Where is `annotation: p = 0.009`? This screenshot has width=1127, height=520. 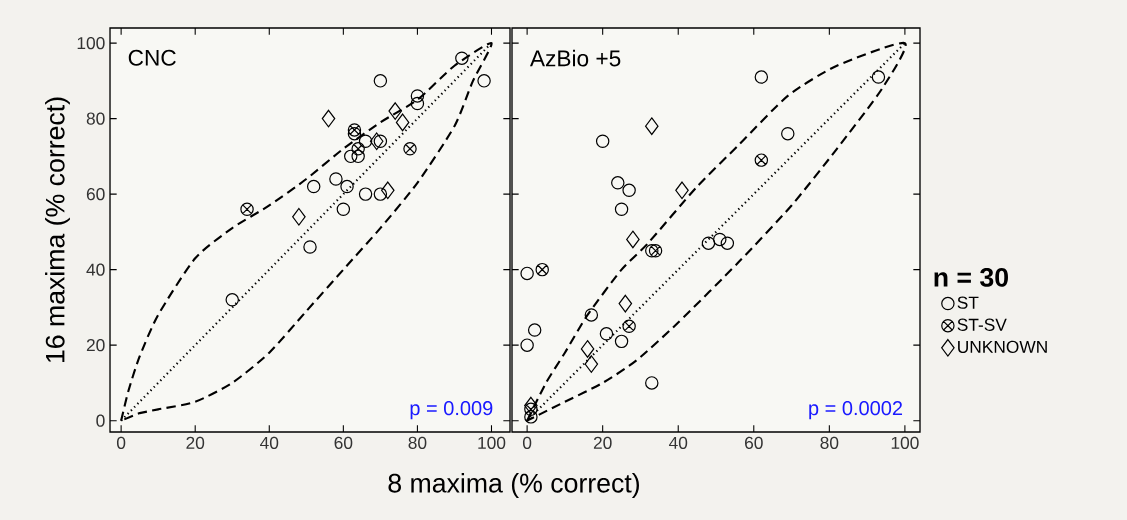
annotation: p = 0.009 is located at coordinates (451, 410).